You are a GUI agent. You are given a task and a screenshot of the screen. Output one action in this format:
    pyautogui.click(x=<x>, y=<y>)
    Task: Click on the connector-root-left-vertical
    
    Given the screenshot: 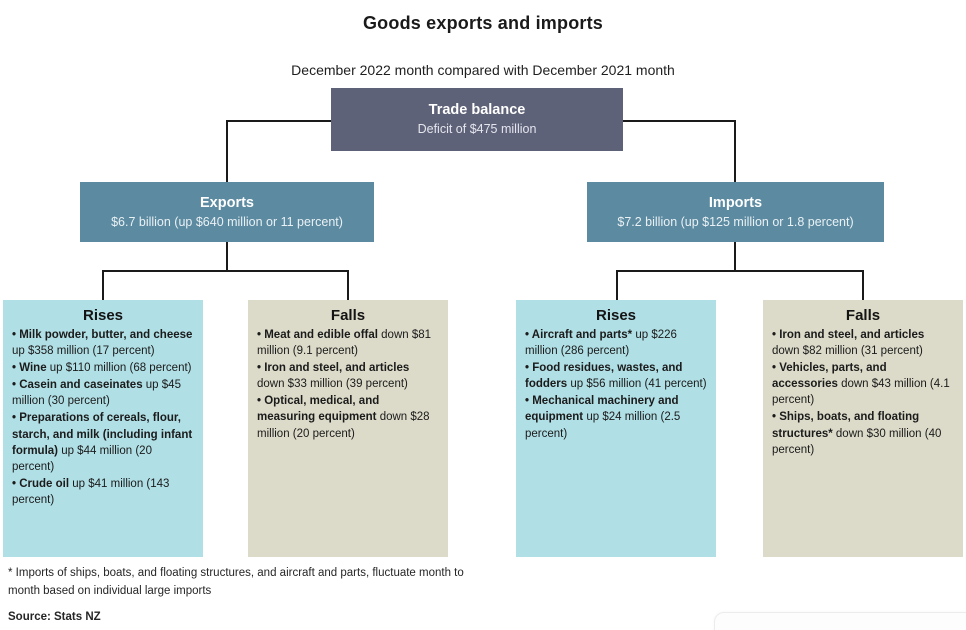 What is the action you would take?
    pyautogui.click(x=227, y=151)
    